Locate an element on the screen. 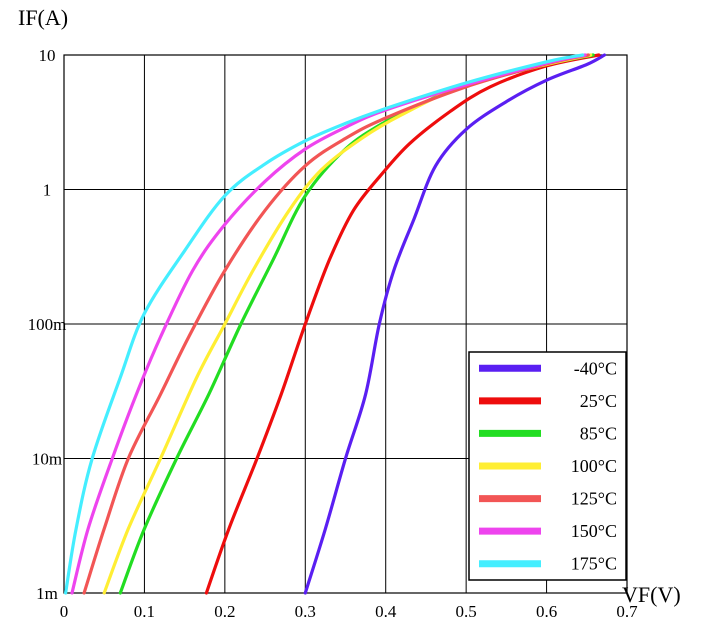  y-tick-label: 10m is located at coordinates (47, 459).